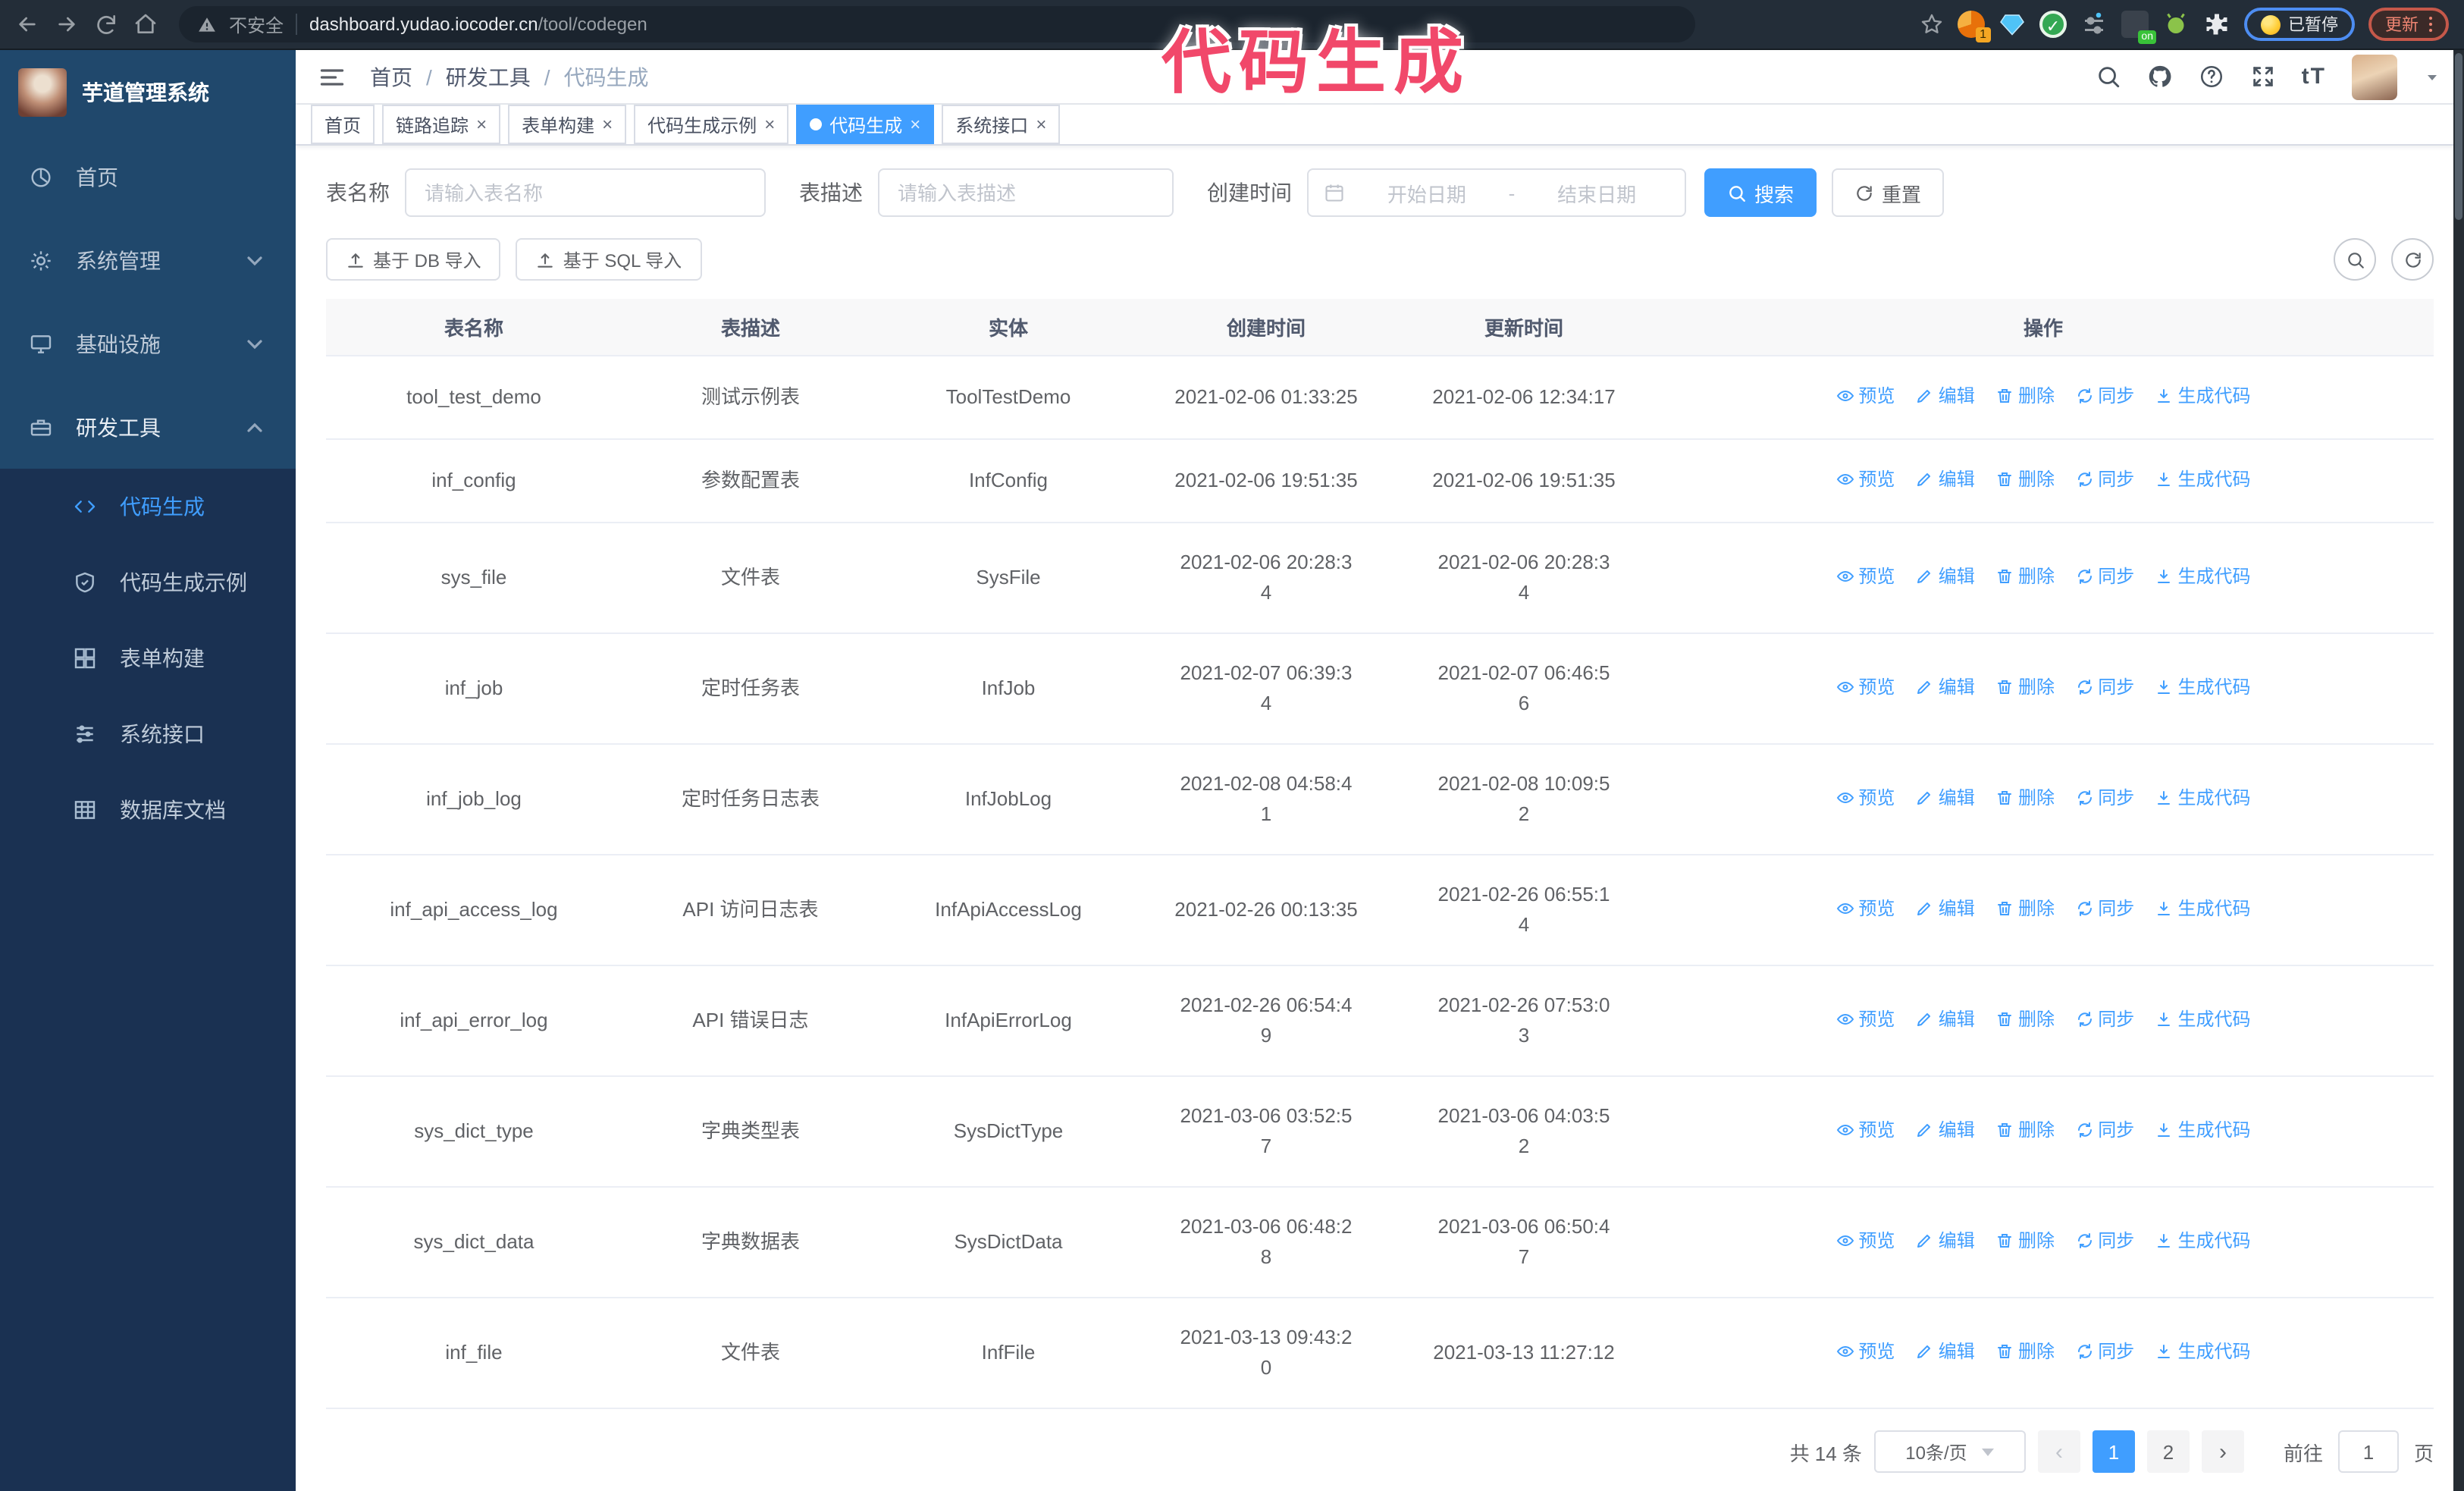  What do you see at coordinates (148, 734) in the screenshot?
I see `sidebar-subitem-system-api: 系统接口` at bounding box center [148, 734].